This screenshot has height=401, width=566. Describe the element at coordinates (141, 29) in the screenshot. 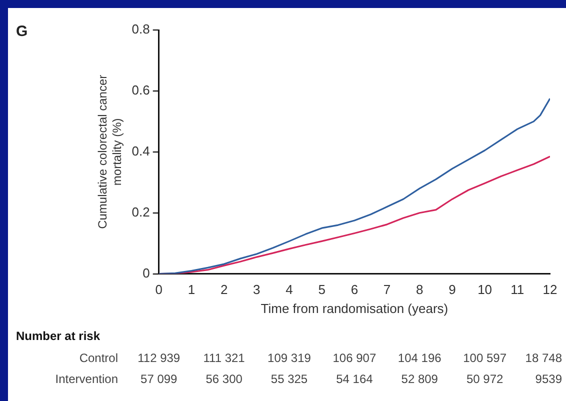

I see `y-tick-label: 0.8` at that location.